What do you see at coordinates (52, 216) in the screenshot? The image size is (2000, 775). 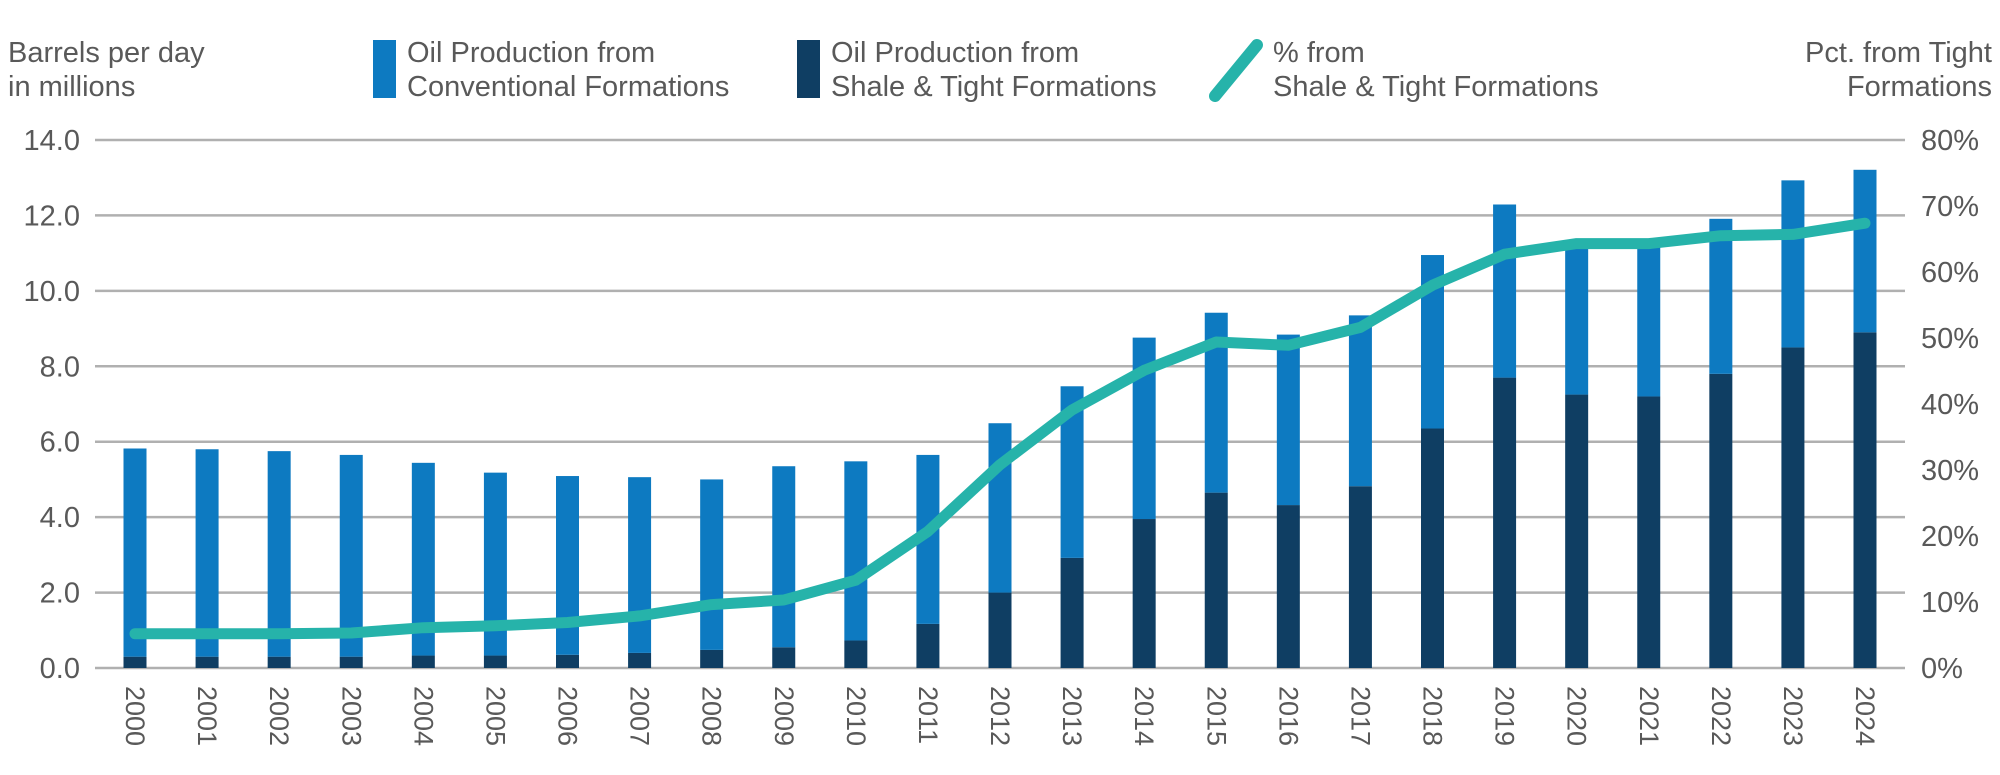 I see `left-axis-tick-label: 12.0` at bounding box center [52, 216].